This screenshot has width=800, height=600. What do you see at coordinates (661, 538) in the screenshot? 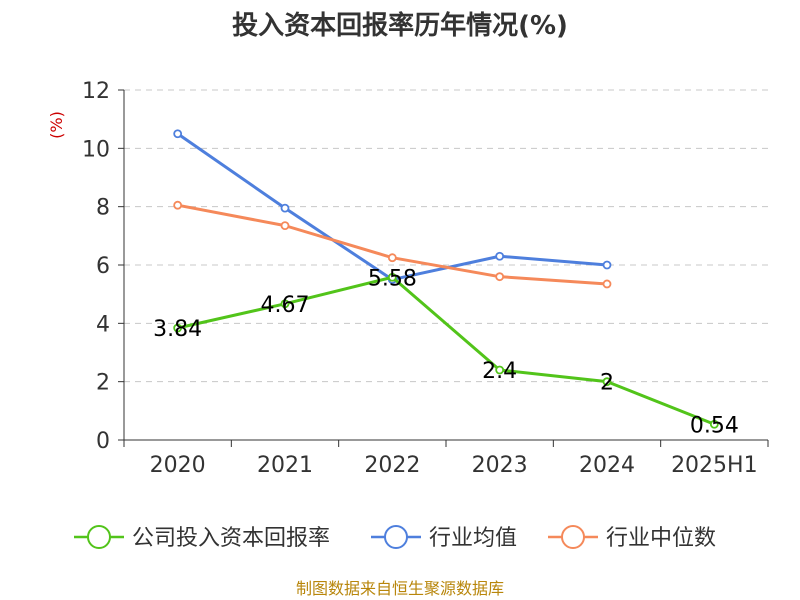
I see `legend-label: 行业中位数` at bounding box center [661, 538].